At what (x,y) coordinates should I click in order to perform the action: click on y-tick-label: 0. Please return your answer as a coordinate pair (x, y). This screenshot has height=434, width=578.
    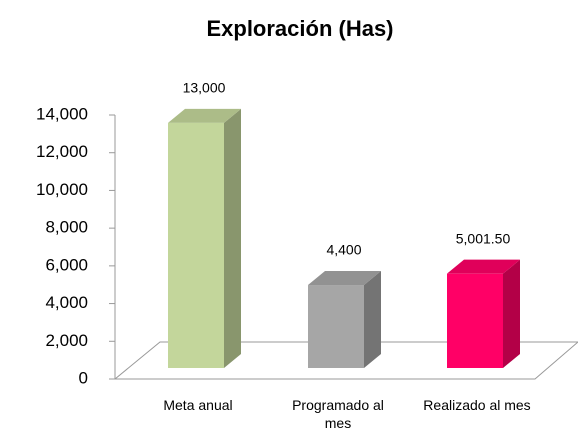
    Looking at the image, I should click on (83, 377).